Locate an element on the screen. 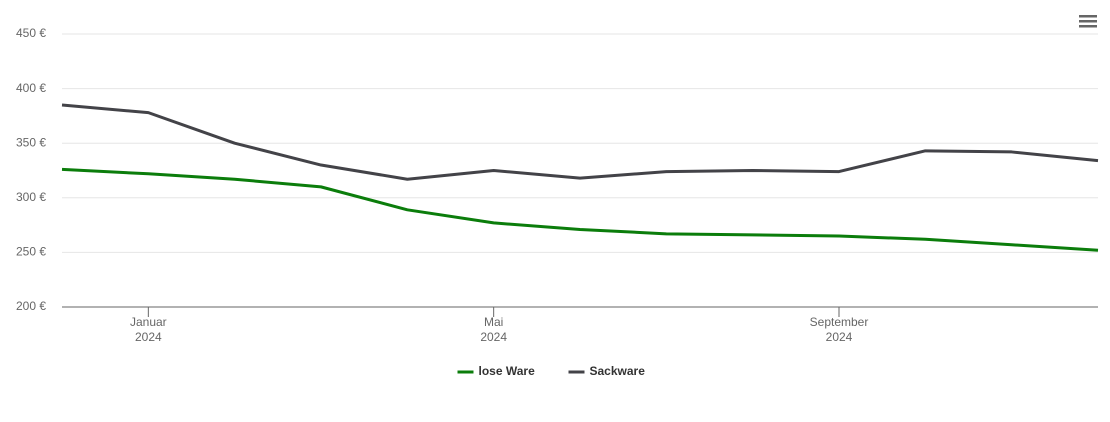 Image resolution: width=1110 pixels, height=422 pixels. x-tick-label: September is located at coordinates (839, 322).